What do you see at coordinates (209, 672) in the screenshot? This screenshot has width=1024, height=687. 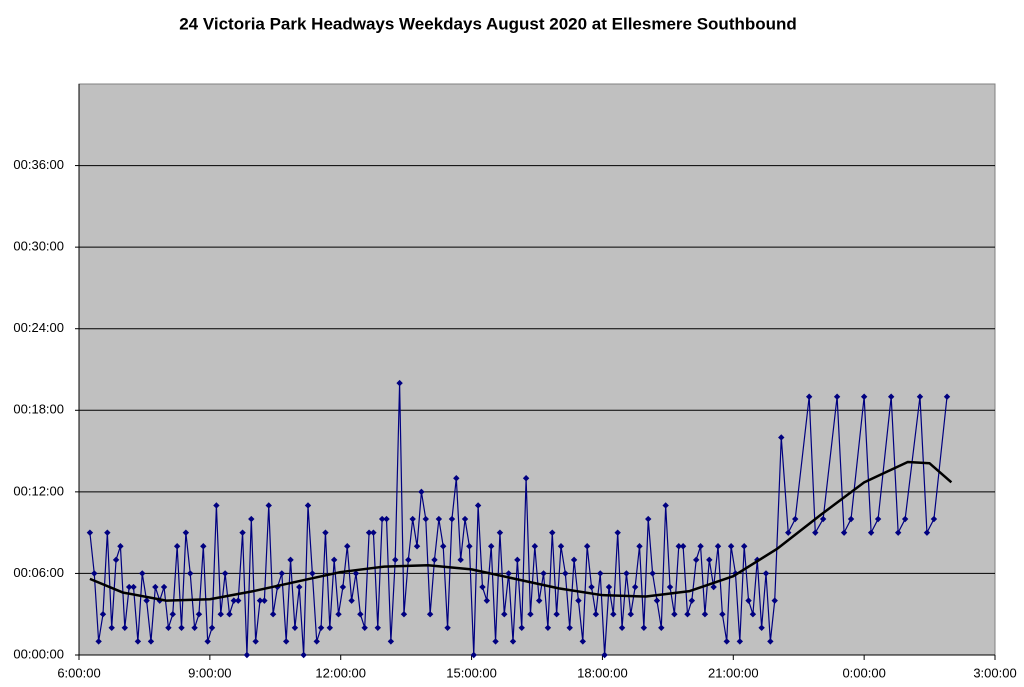 I see `x-tick-label: 9:00:00` at bounding box center [209, 672].